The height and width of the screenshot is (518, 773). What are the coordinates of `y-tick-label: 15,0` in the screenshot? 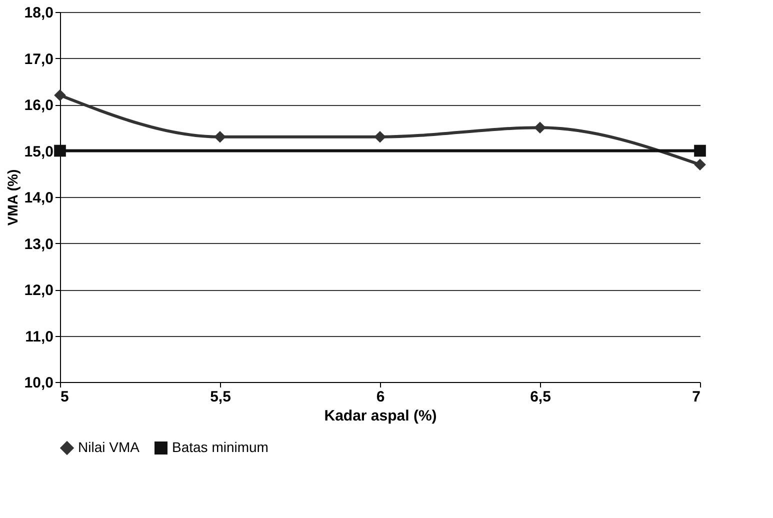 It's located at (39, 151).